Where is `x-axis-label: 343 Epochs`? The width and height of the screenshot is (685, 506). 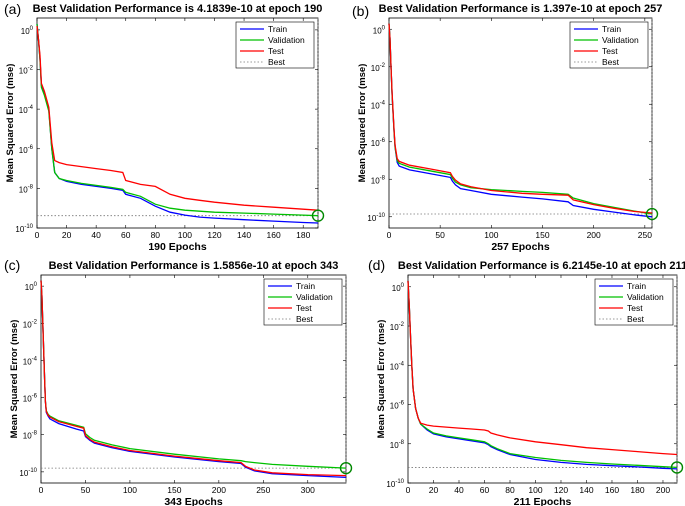 x-axis-label: 343 Epochs is located at coordinates (193, 501).